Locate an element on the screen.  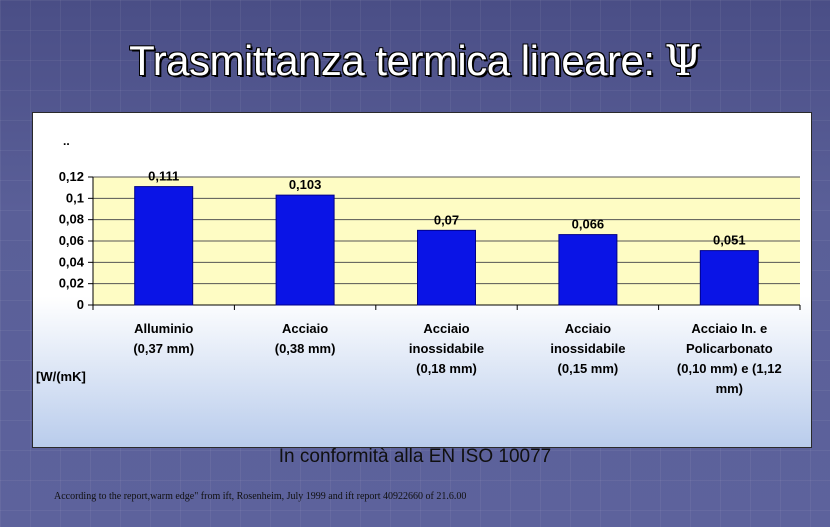
bar-value-label: 0,051 is located at coordinates (729, 240).